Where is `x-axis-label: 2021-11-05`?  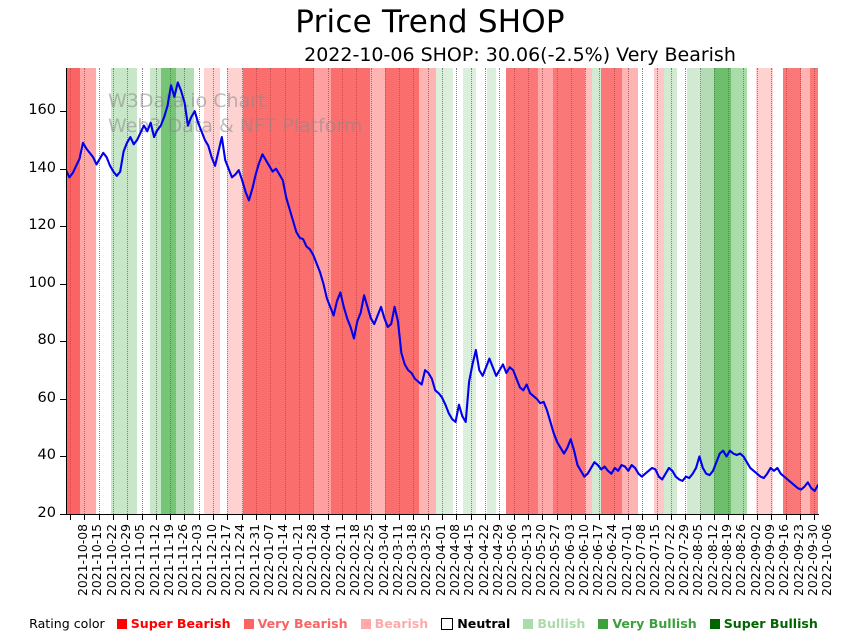
x-axis-label: 2021-11-05 is located at coordinates (140, 560).